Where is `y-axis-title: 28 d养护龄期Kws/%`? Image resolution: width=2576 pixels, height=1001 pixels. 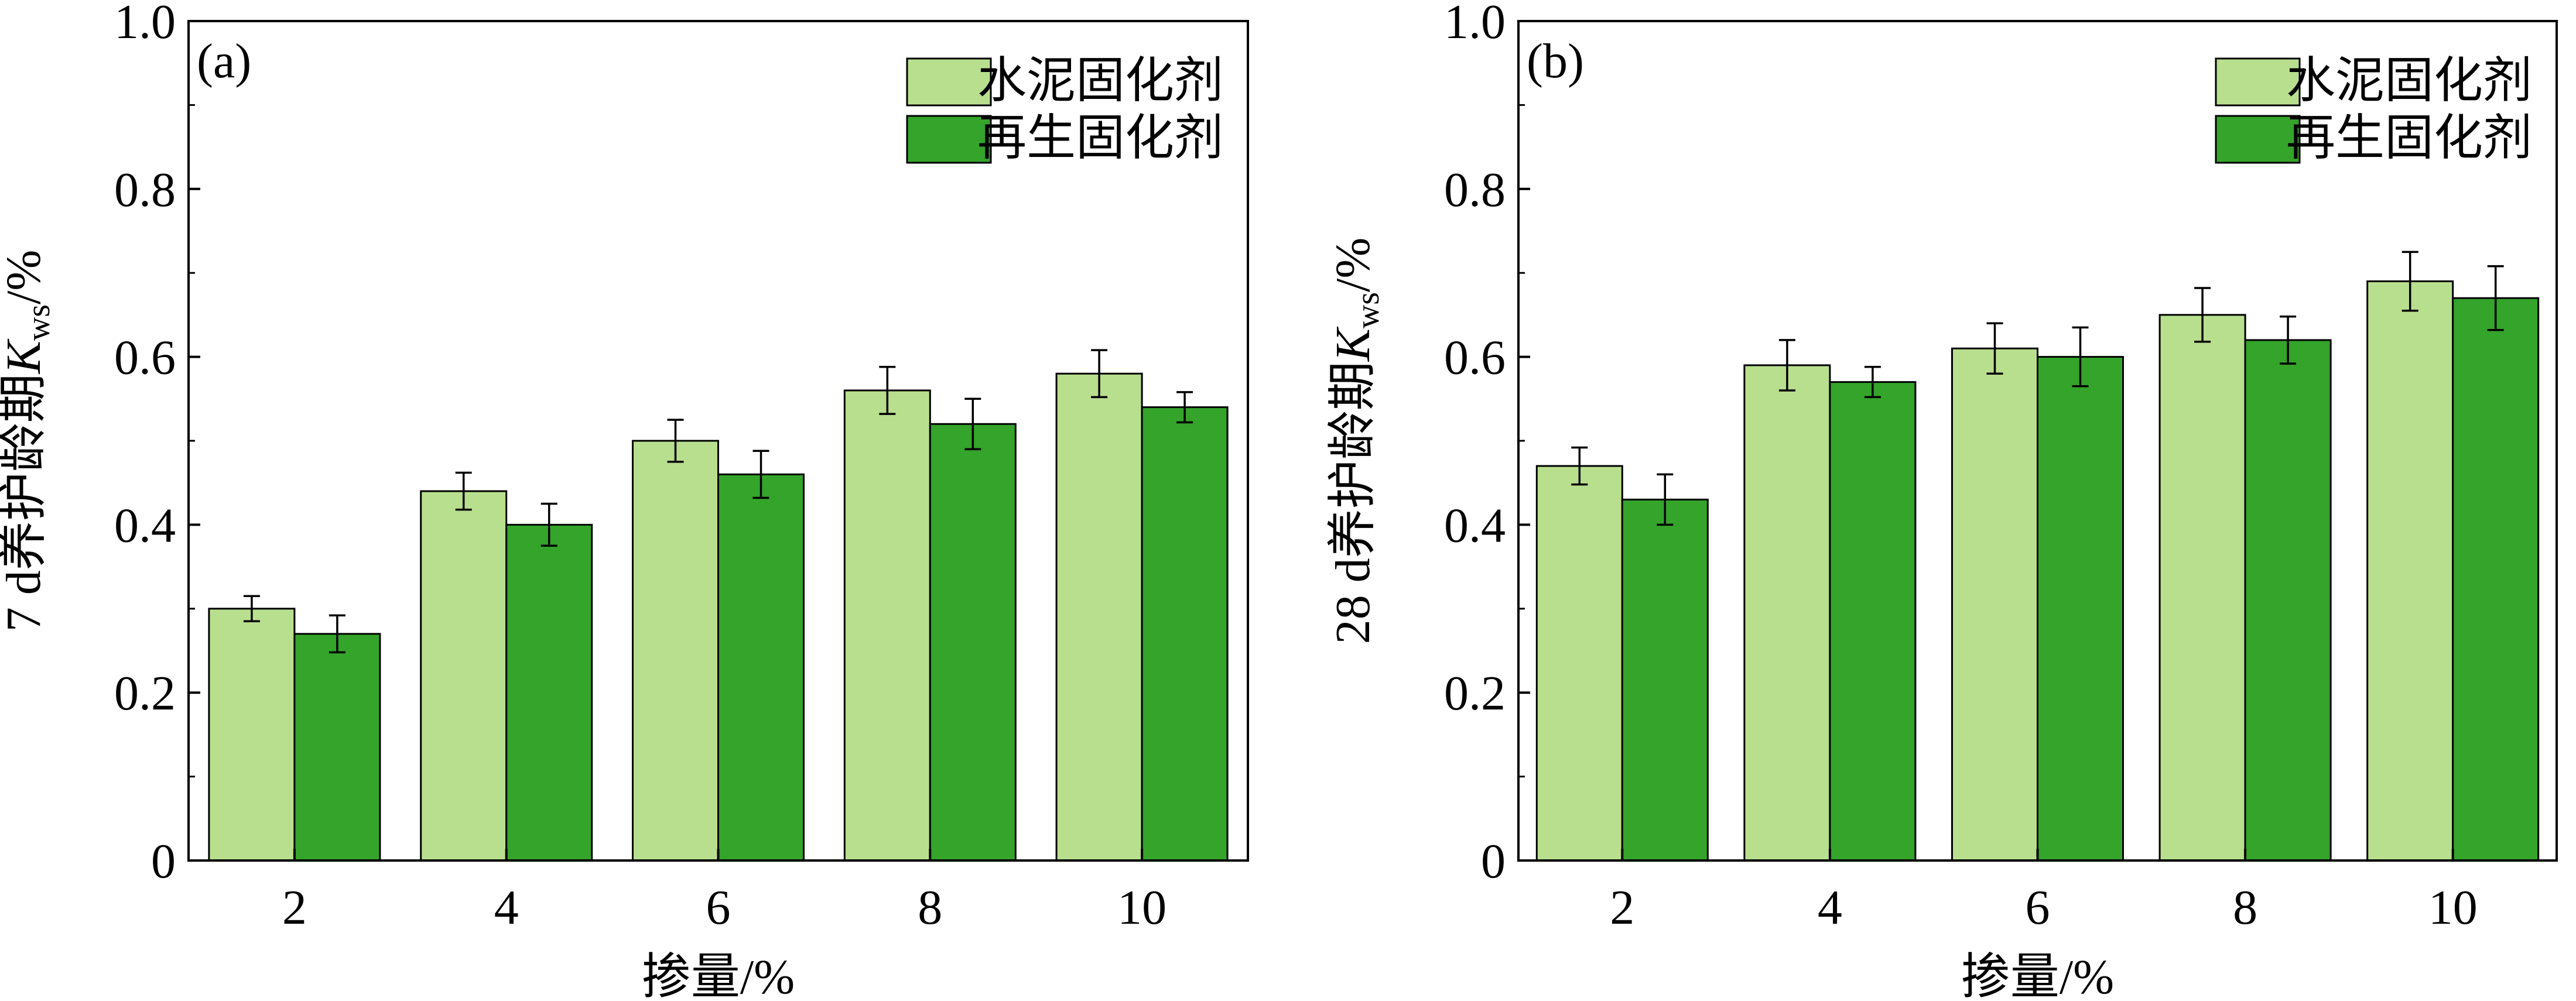
y-axis-title: 28 d养护龄期Kws/% is located at coordinates (1356, 441).